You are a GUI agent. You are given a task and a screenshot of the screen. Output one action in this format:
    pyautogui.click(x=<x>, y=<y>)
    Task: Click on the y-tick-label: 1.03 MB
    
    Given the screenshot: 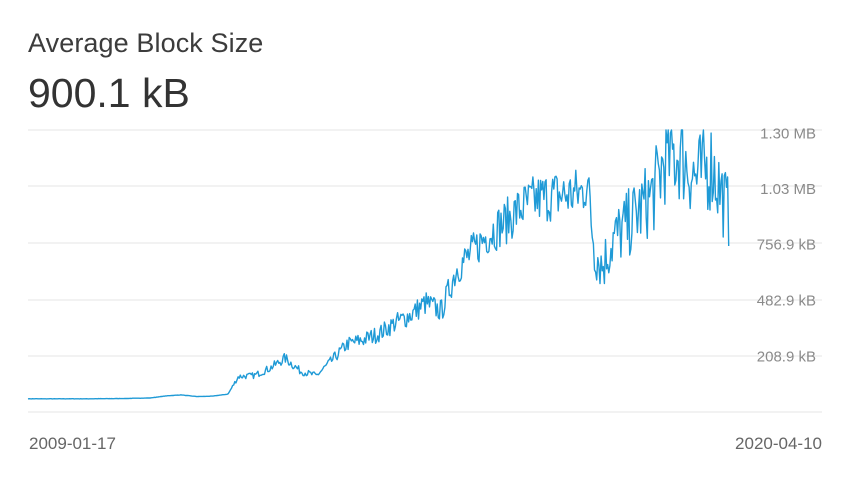 What is the action you would take?
    pyautogui.click(x=788, y=189)
    